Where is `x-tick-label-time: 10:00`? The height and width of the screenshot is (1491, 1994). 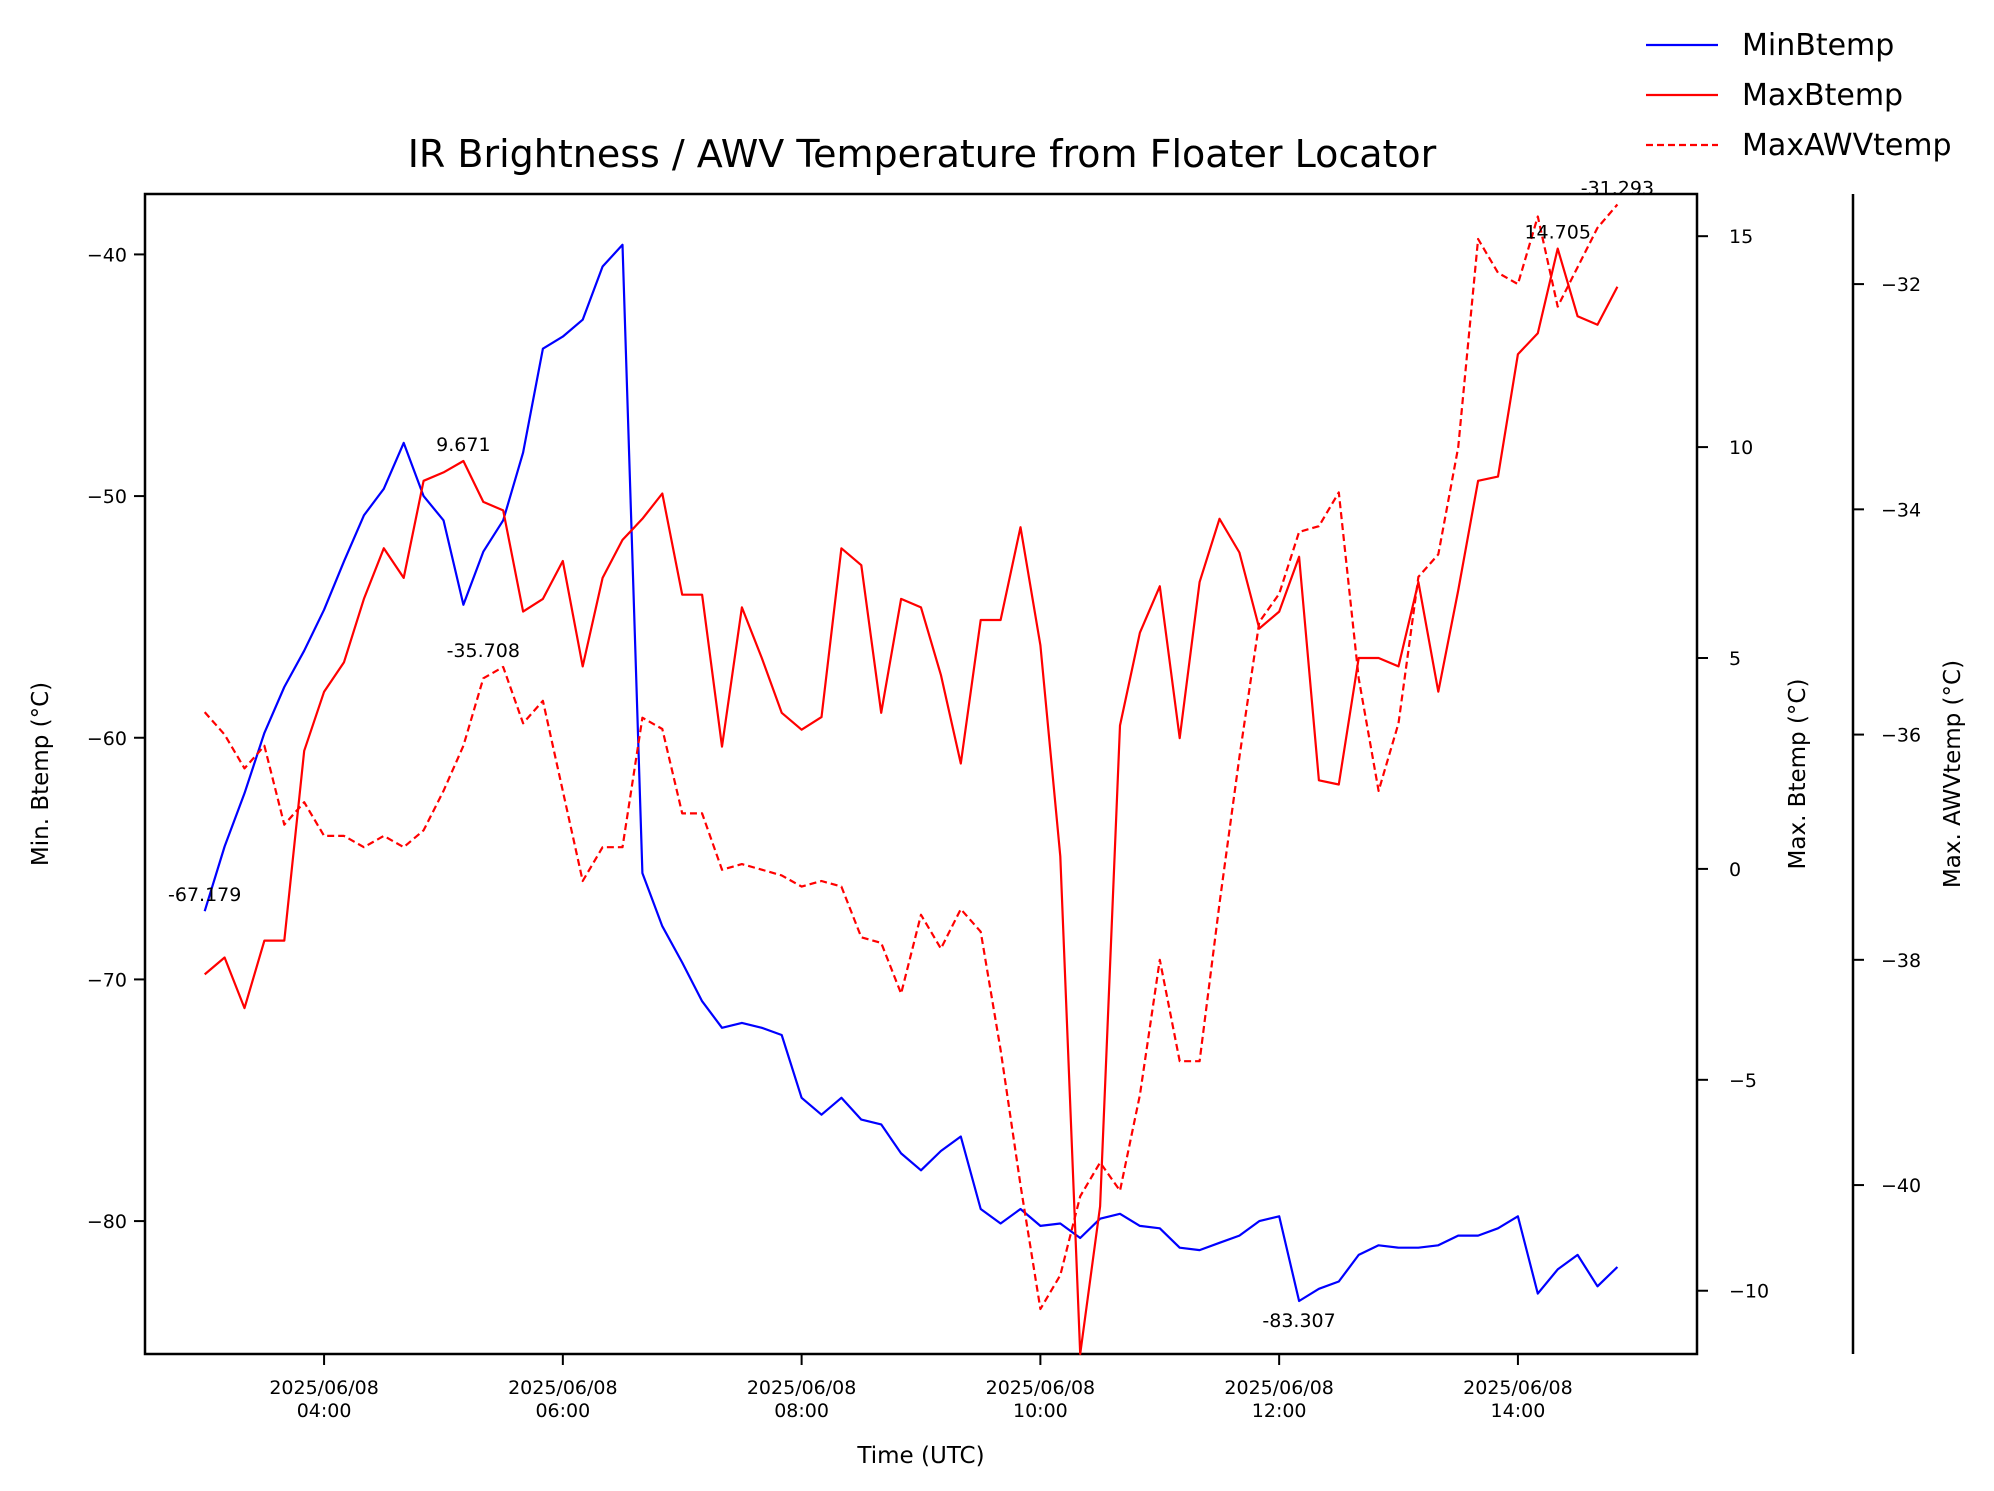 x-tick-label-time: 10:00 is located at coordinates (1040, 1411).